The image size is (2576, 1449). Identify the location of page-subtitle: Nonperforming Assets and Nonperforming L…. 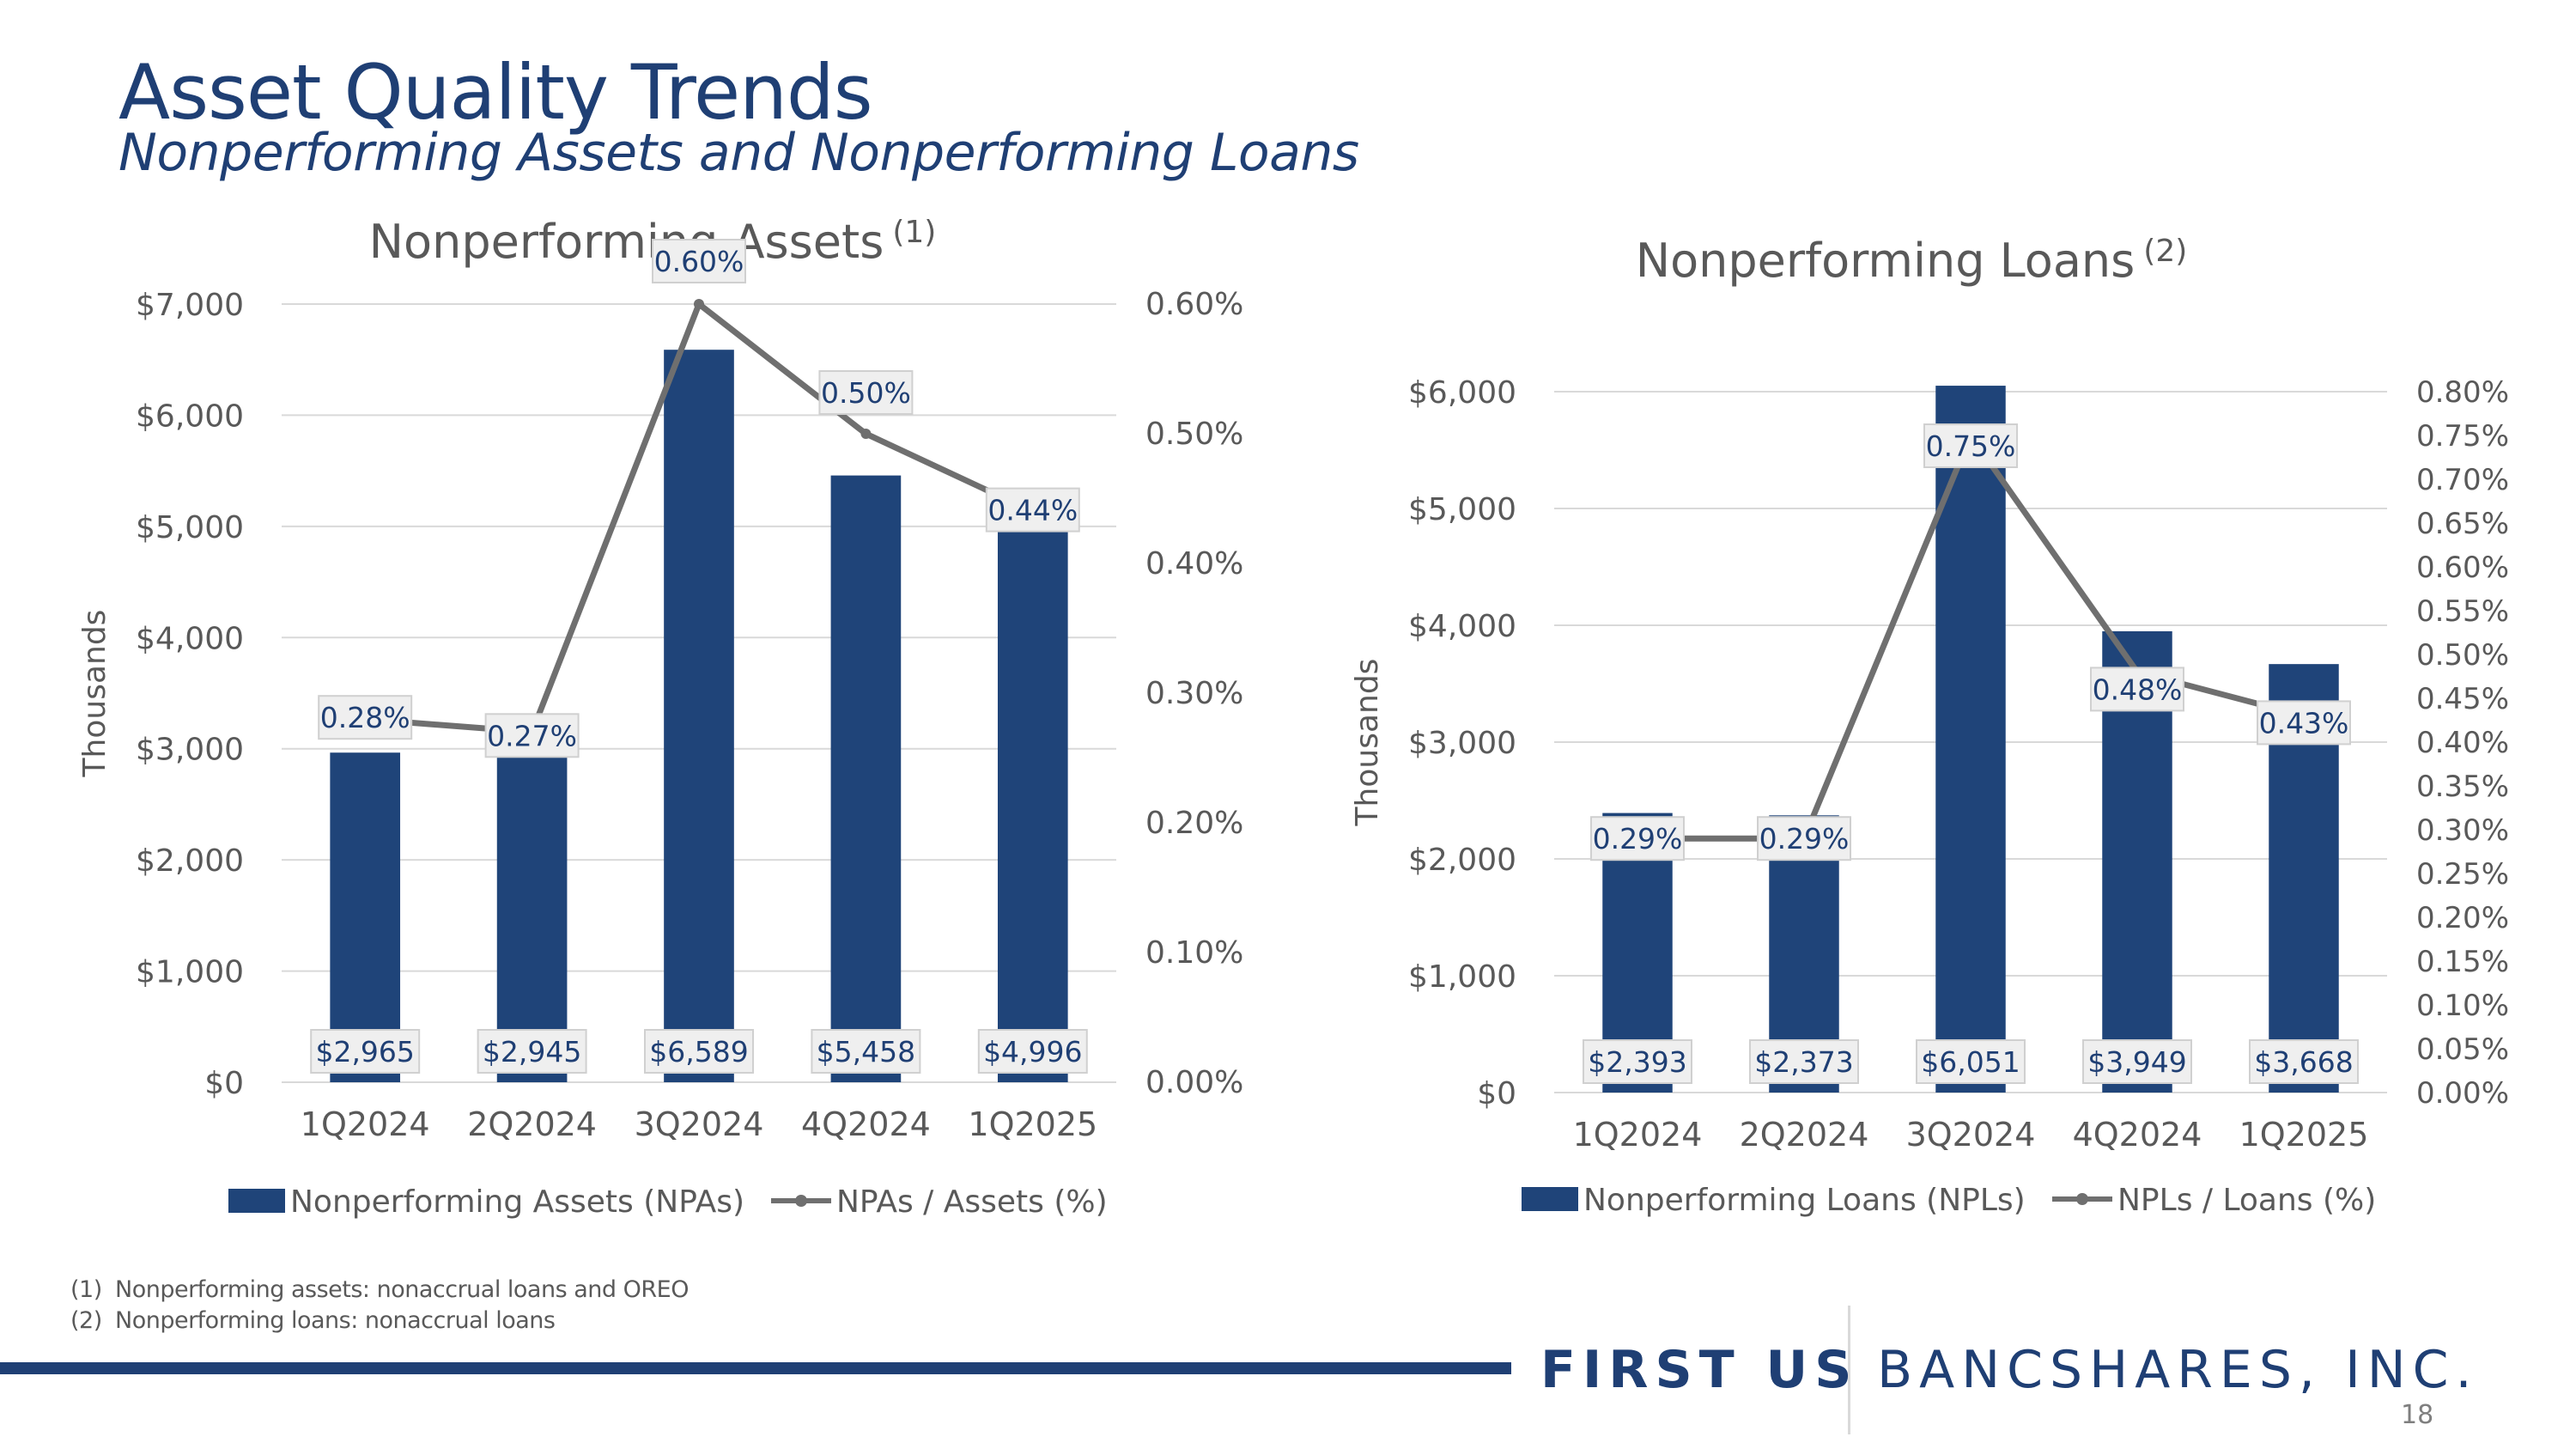
(738, 153).